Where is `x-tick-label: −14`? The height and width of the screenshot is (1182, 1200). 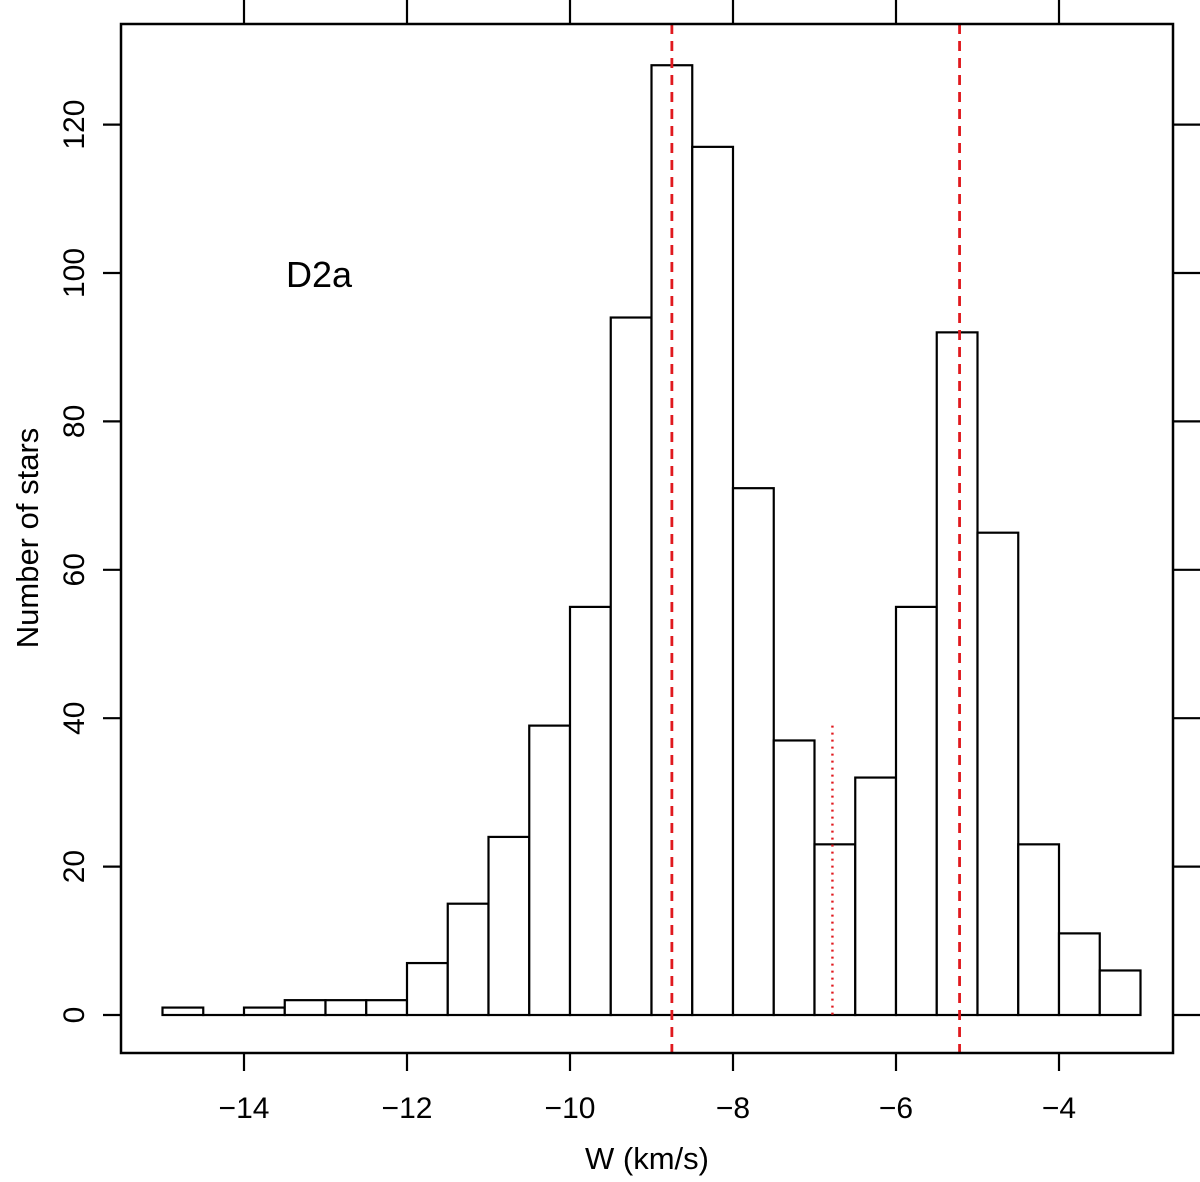 x-tick-label: −14 is located at coordinates (244, 1108).